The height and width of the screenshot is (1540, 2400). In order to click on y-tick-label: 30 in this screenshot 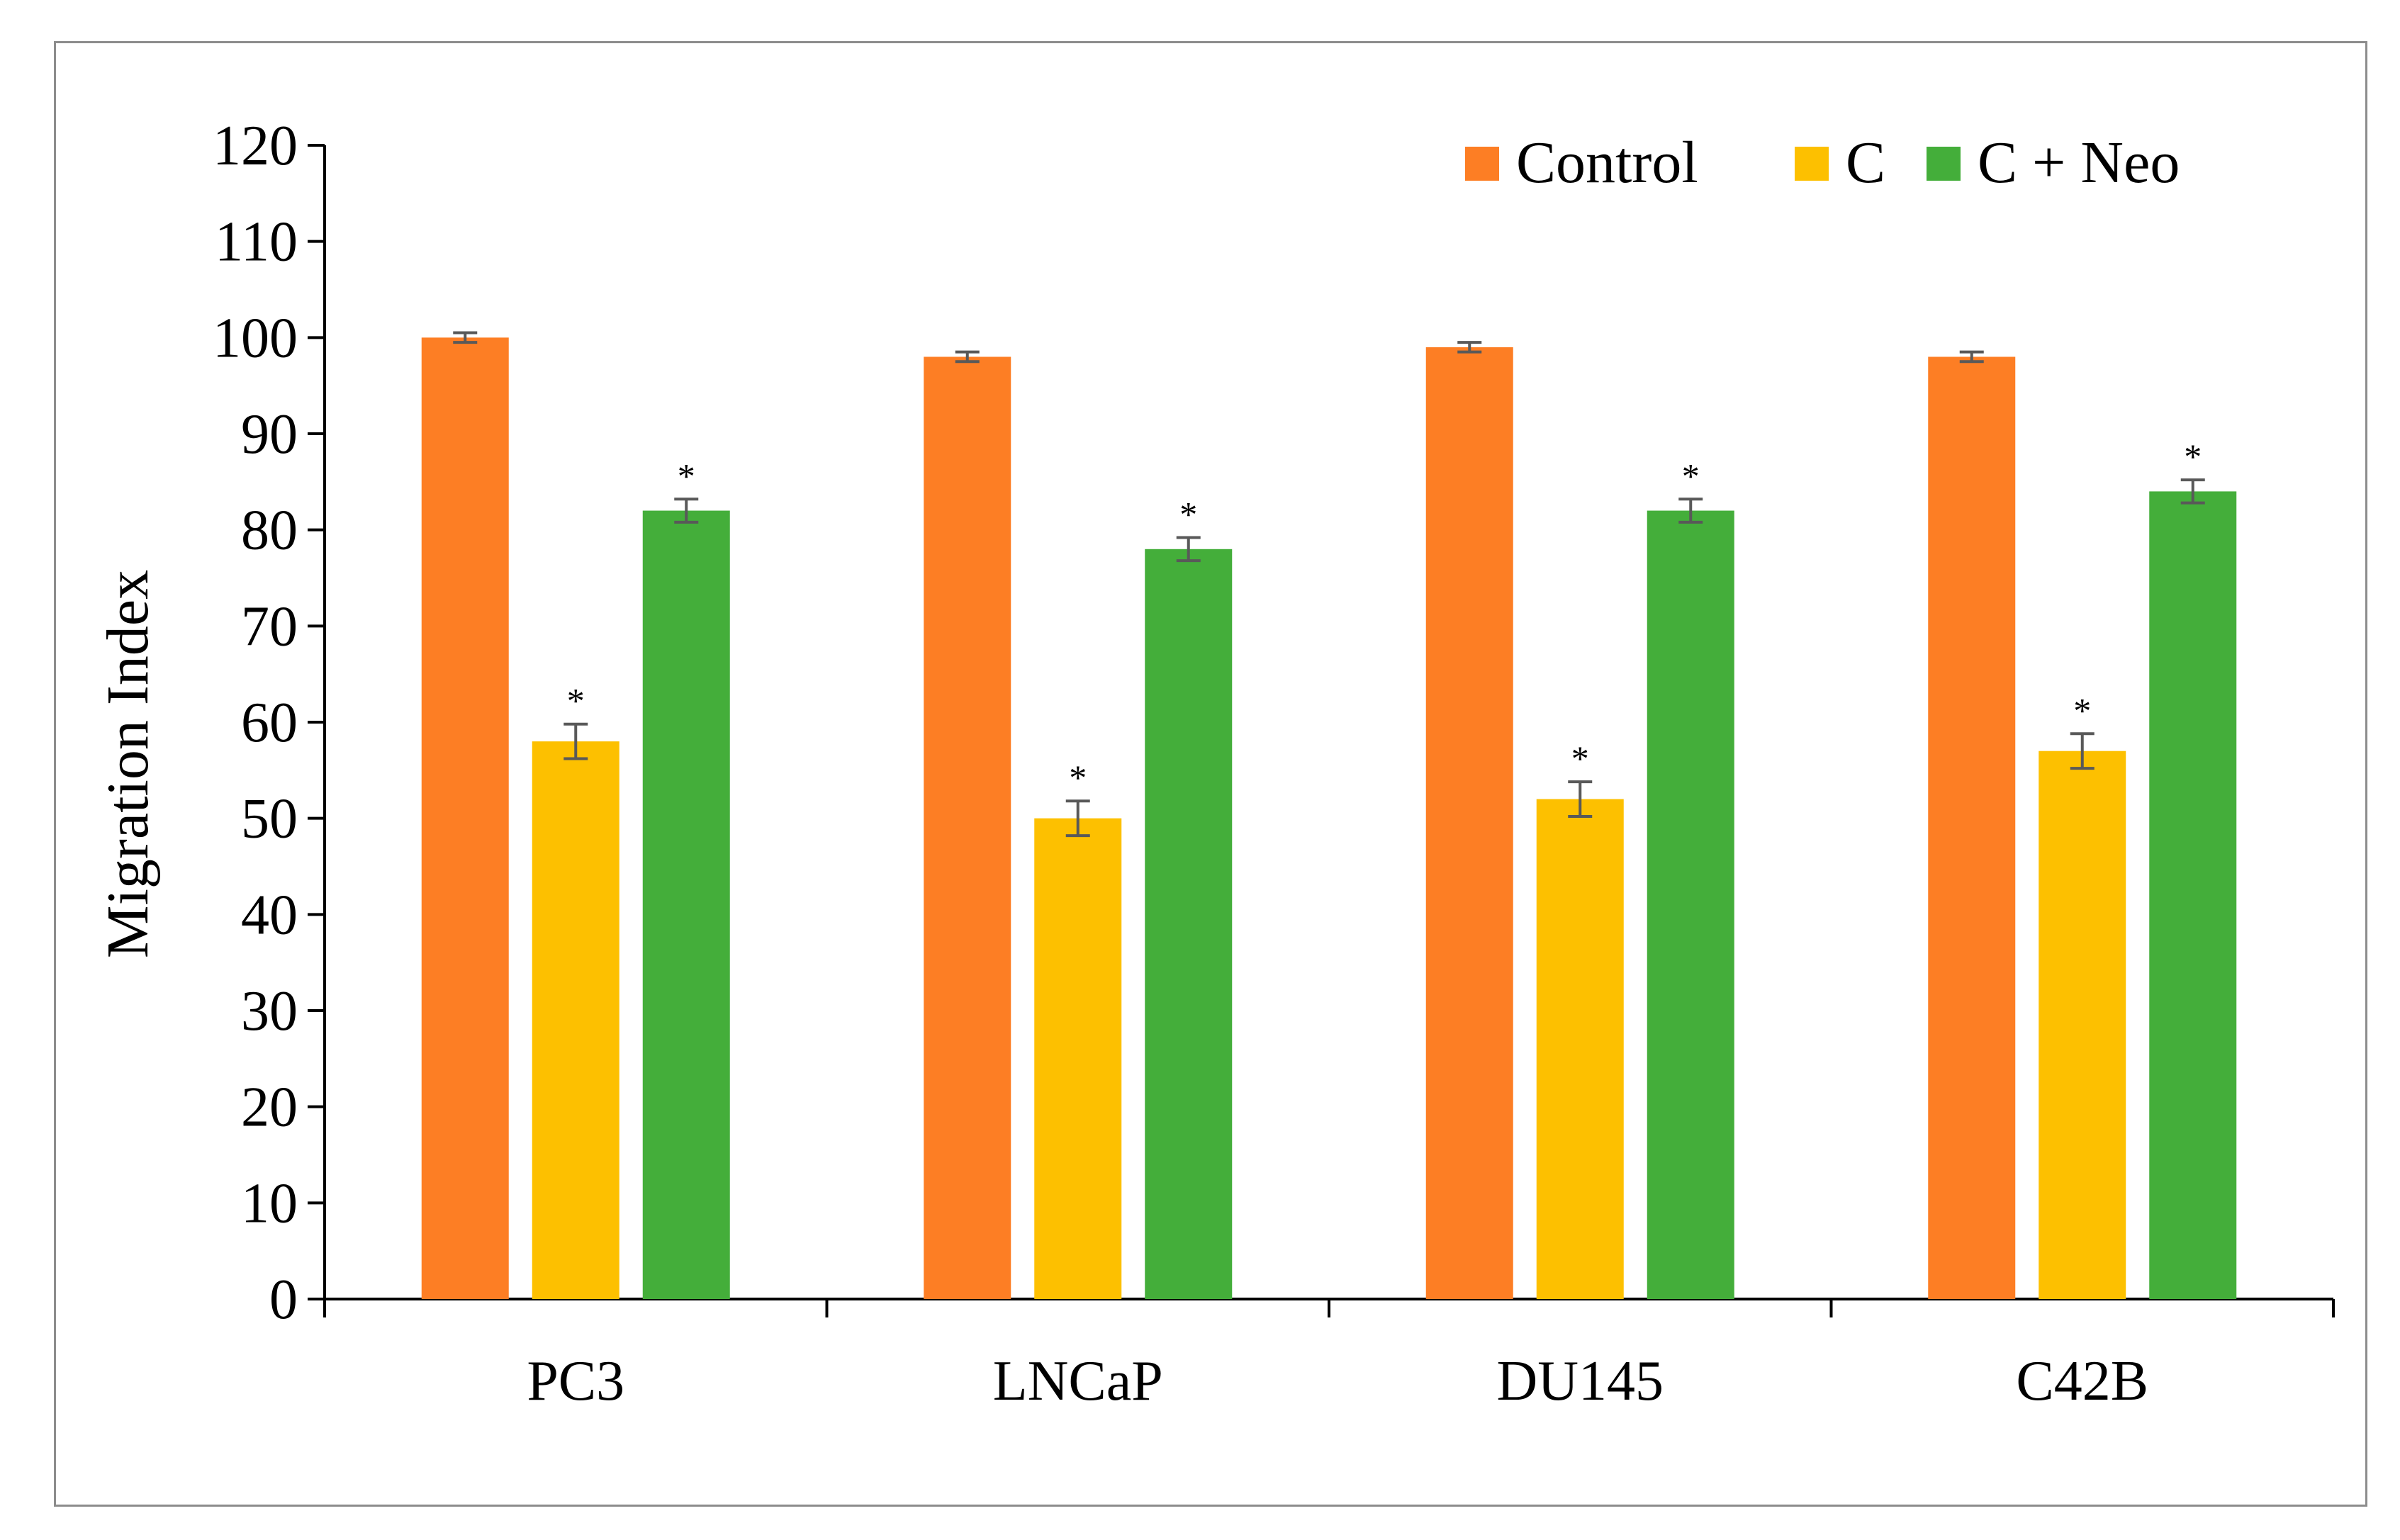, I will do `click(269, 1011)`.